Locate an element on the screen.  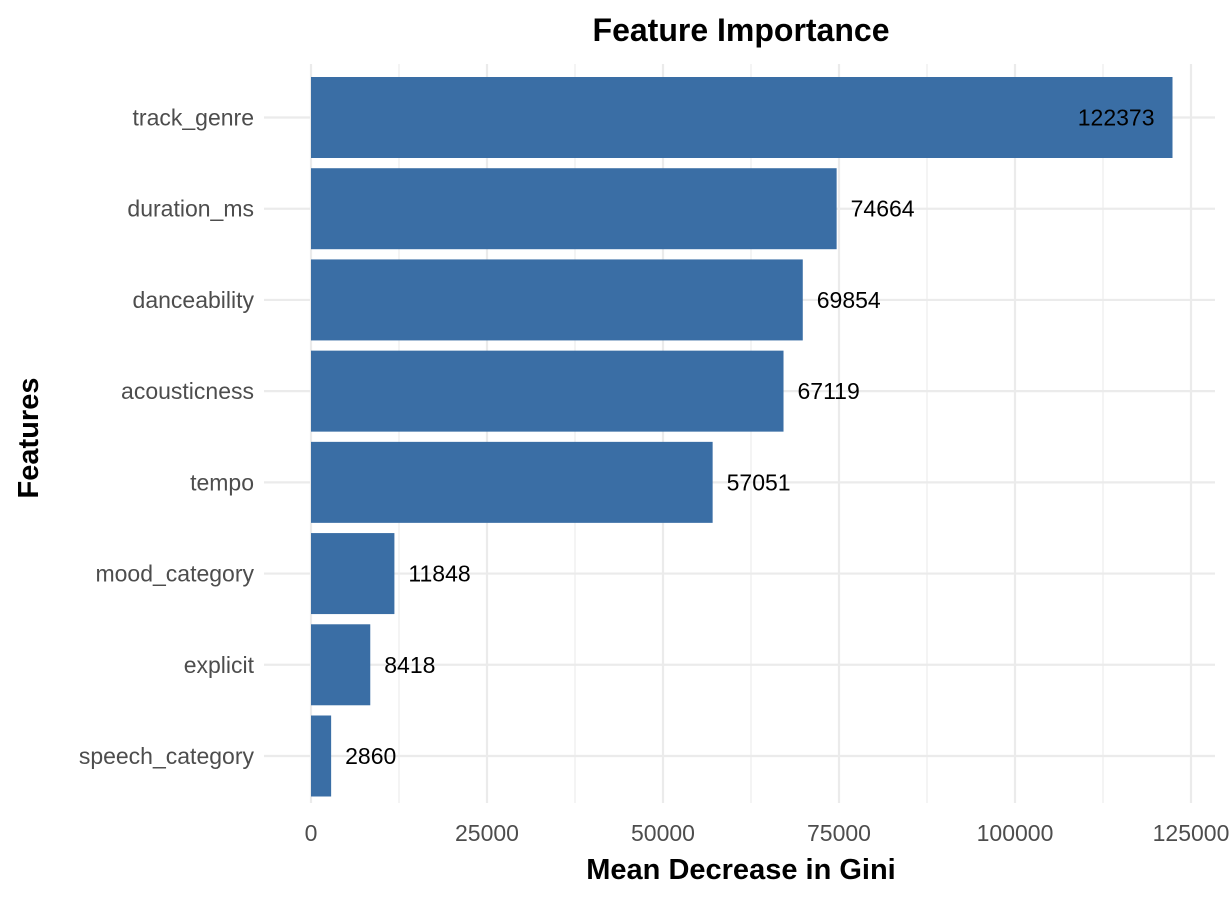
y-axis-title: Features is located at coordinates (29, 438).